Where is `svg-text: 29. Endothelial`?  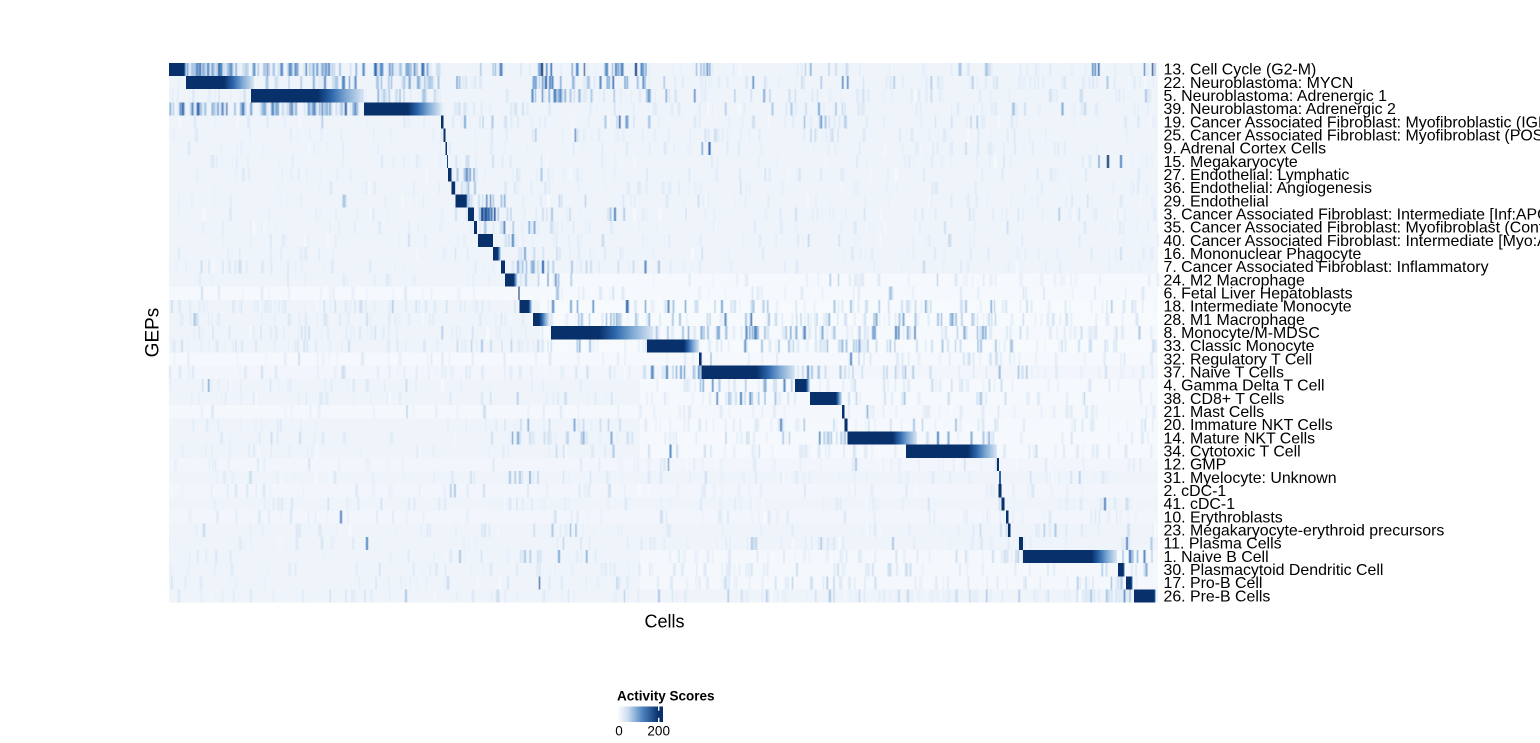 svg-text: 29. Endothelial is located at coordinates (1216, 201).